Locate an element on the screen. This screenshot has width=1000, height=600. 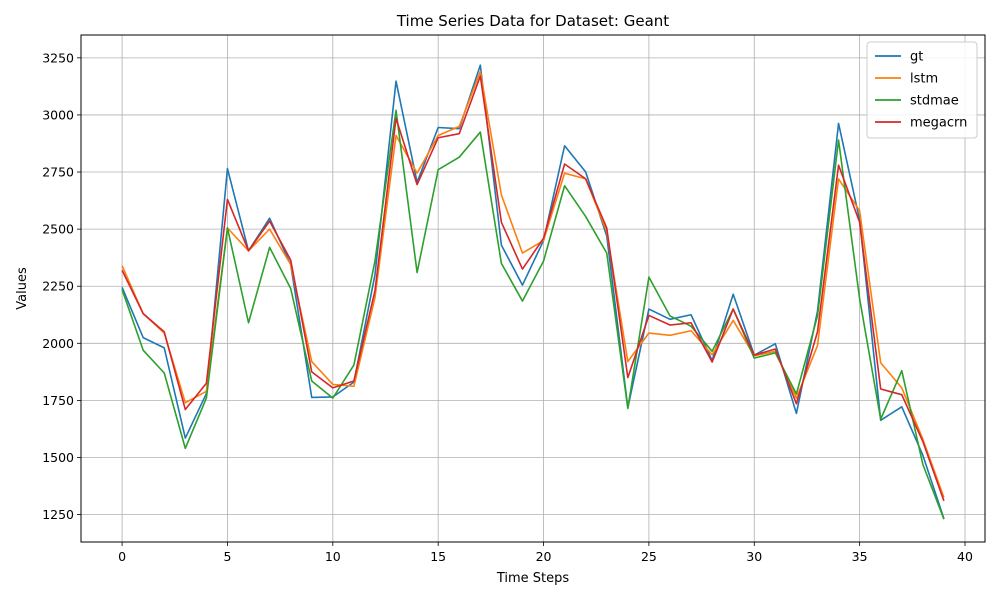
y-tick-label: 2750 is located at coordinates (58, 172).